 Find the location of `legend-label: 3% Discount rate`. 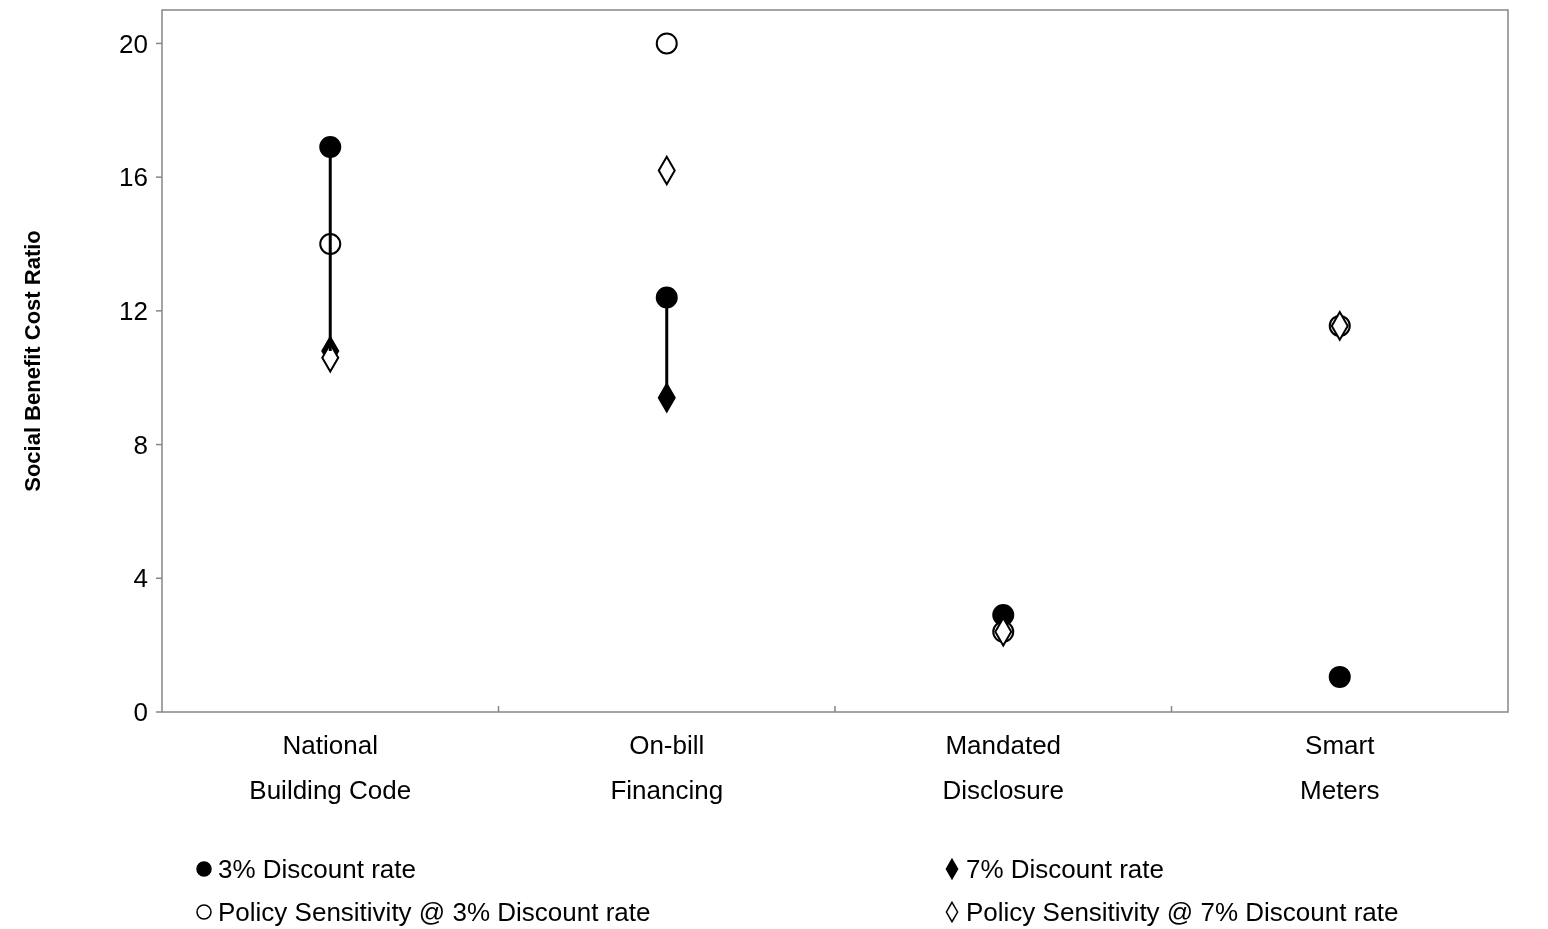

legend-label: 3% Discount rate is located at coordinates (317, 869).